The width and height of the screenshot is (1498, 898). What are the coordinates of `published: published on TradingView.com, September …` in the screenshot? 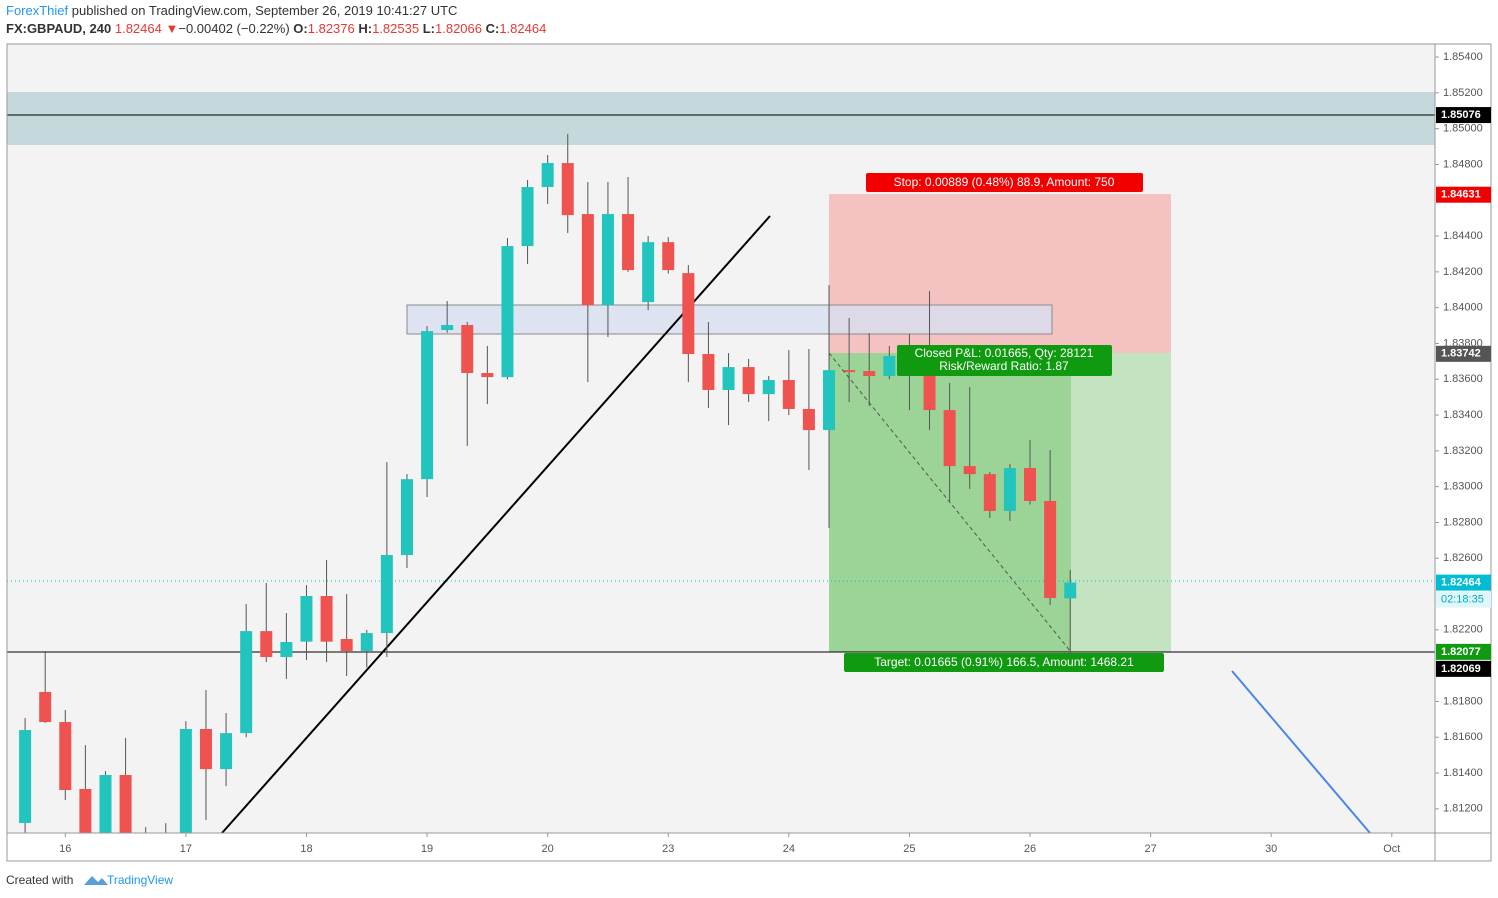 It's located at (265, 10).